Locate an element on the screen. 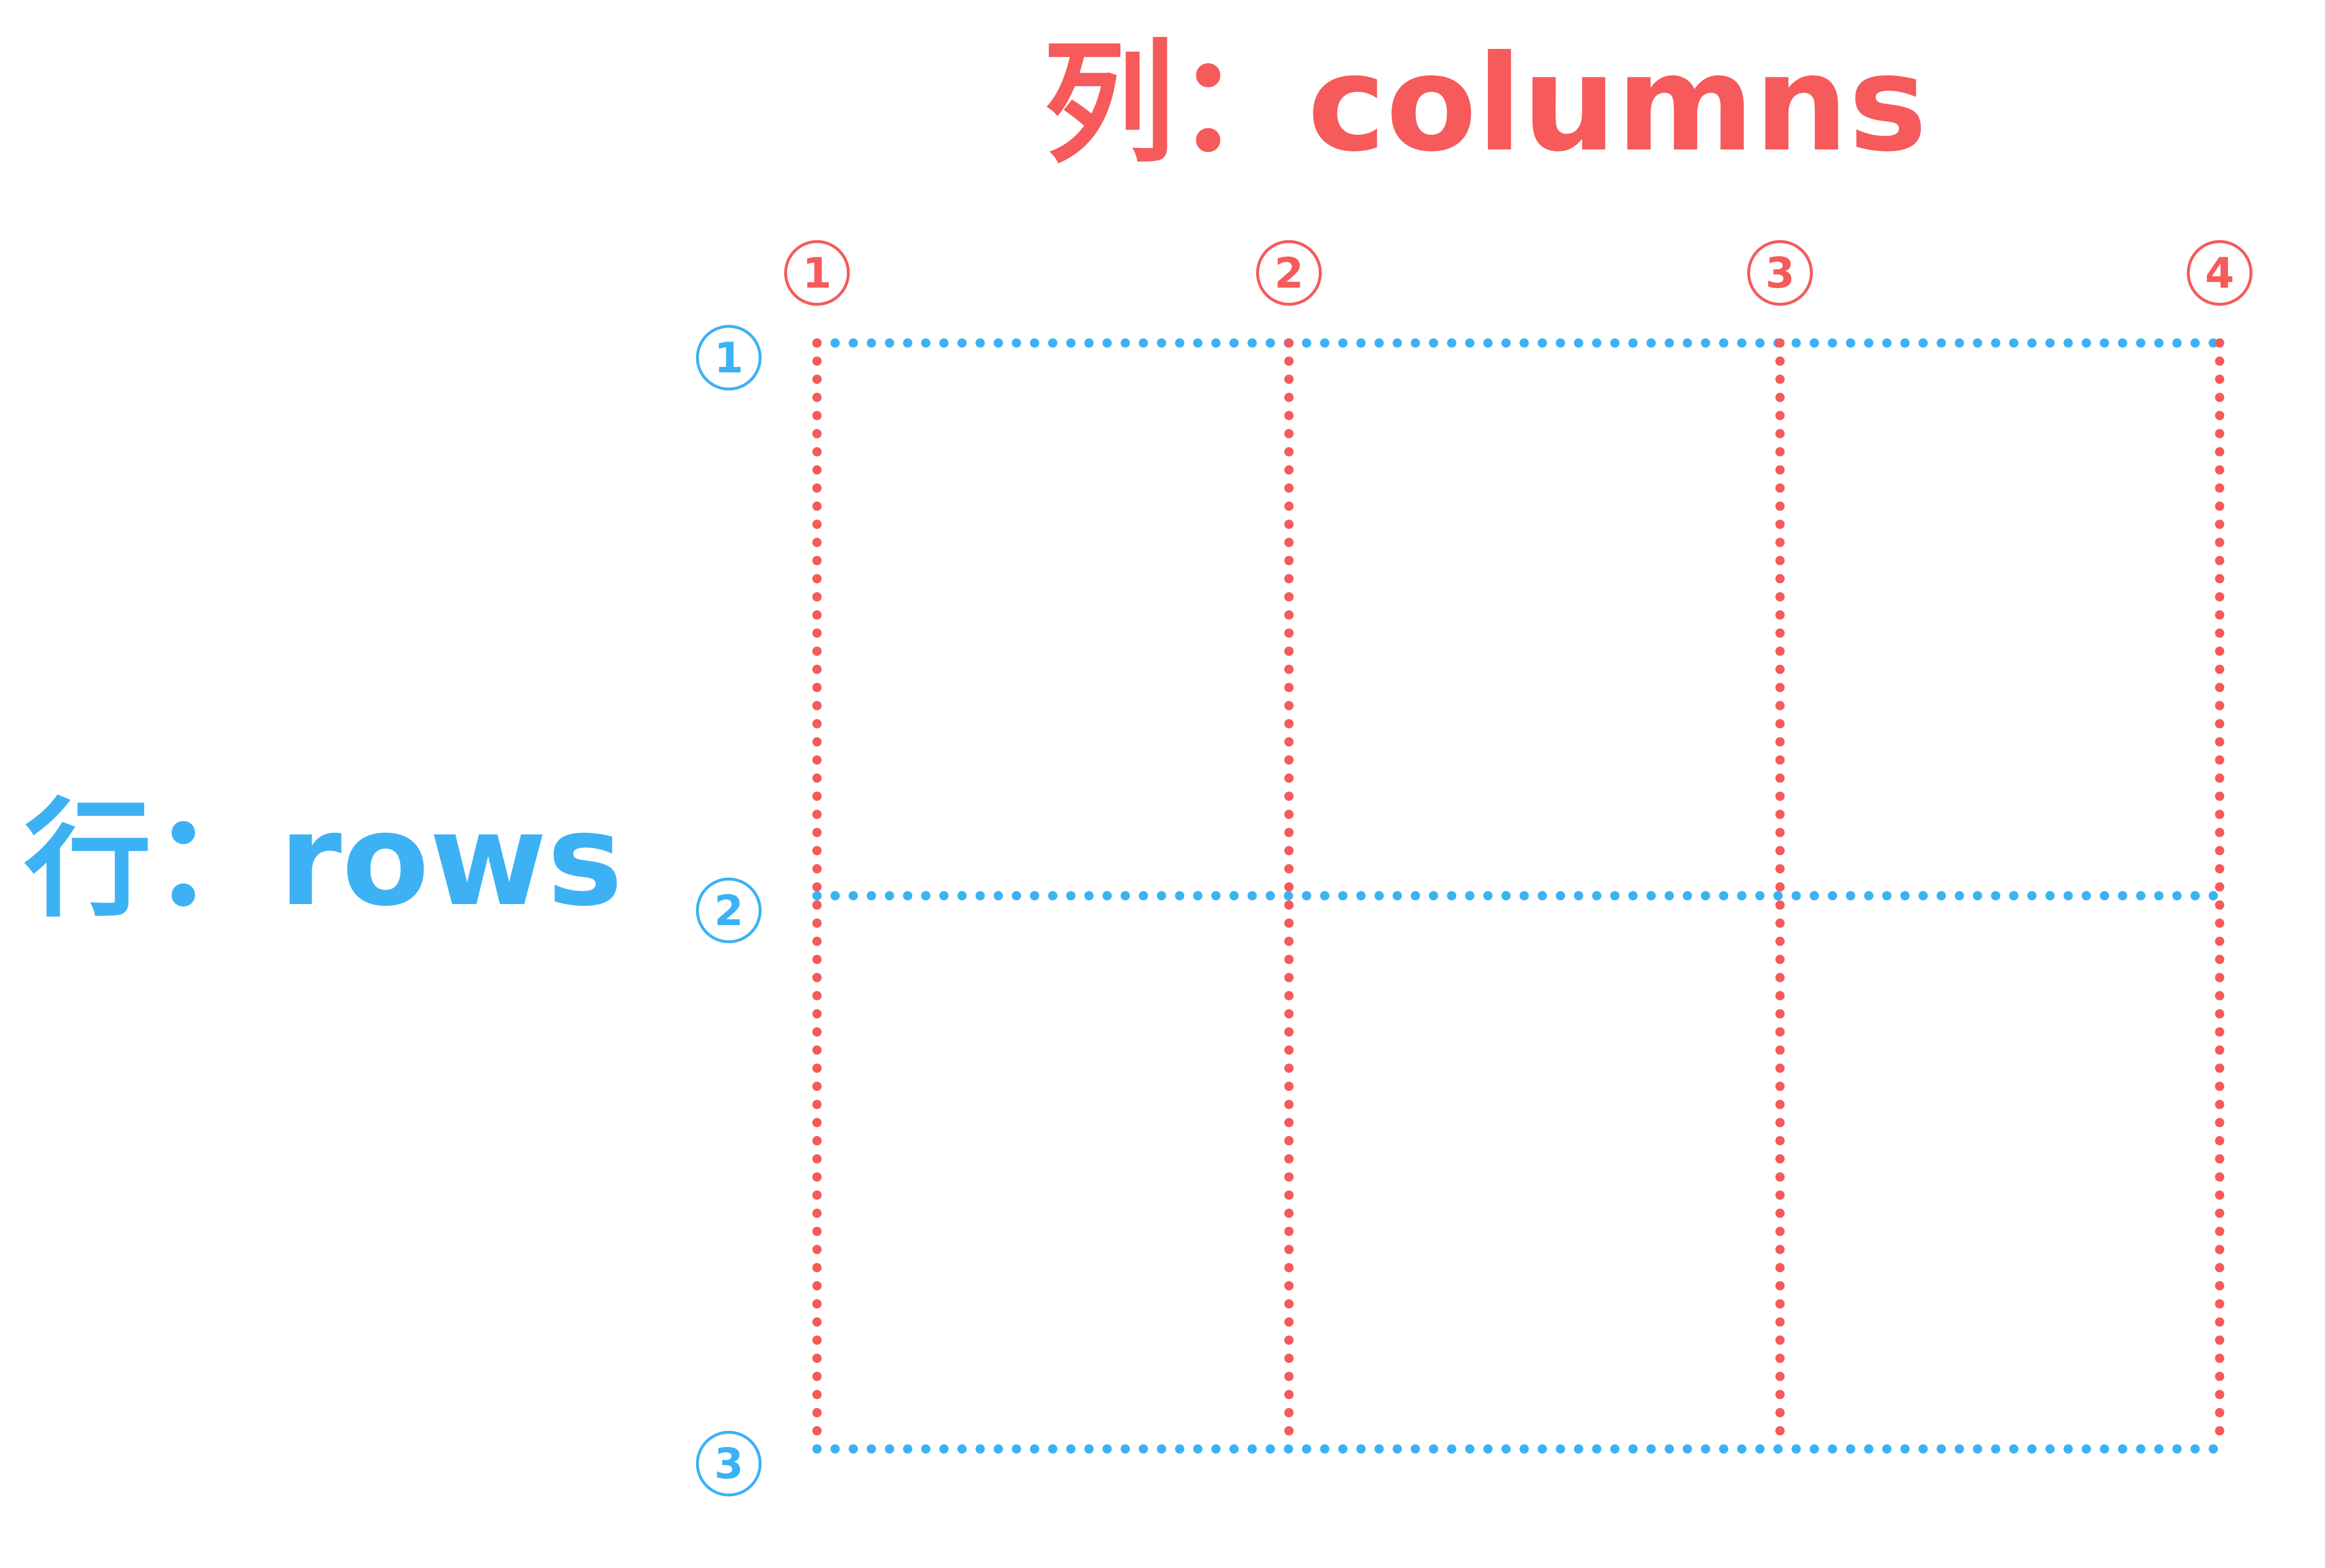  column-number-1: 1 is located at coordinates (817, 273).